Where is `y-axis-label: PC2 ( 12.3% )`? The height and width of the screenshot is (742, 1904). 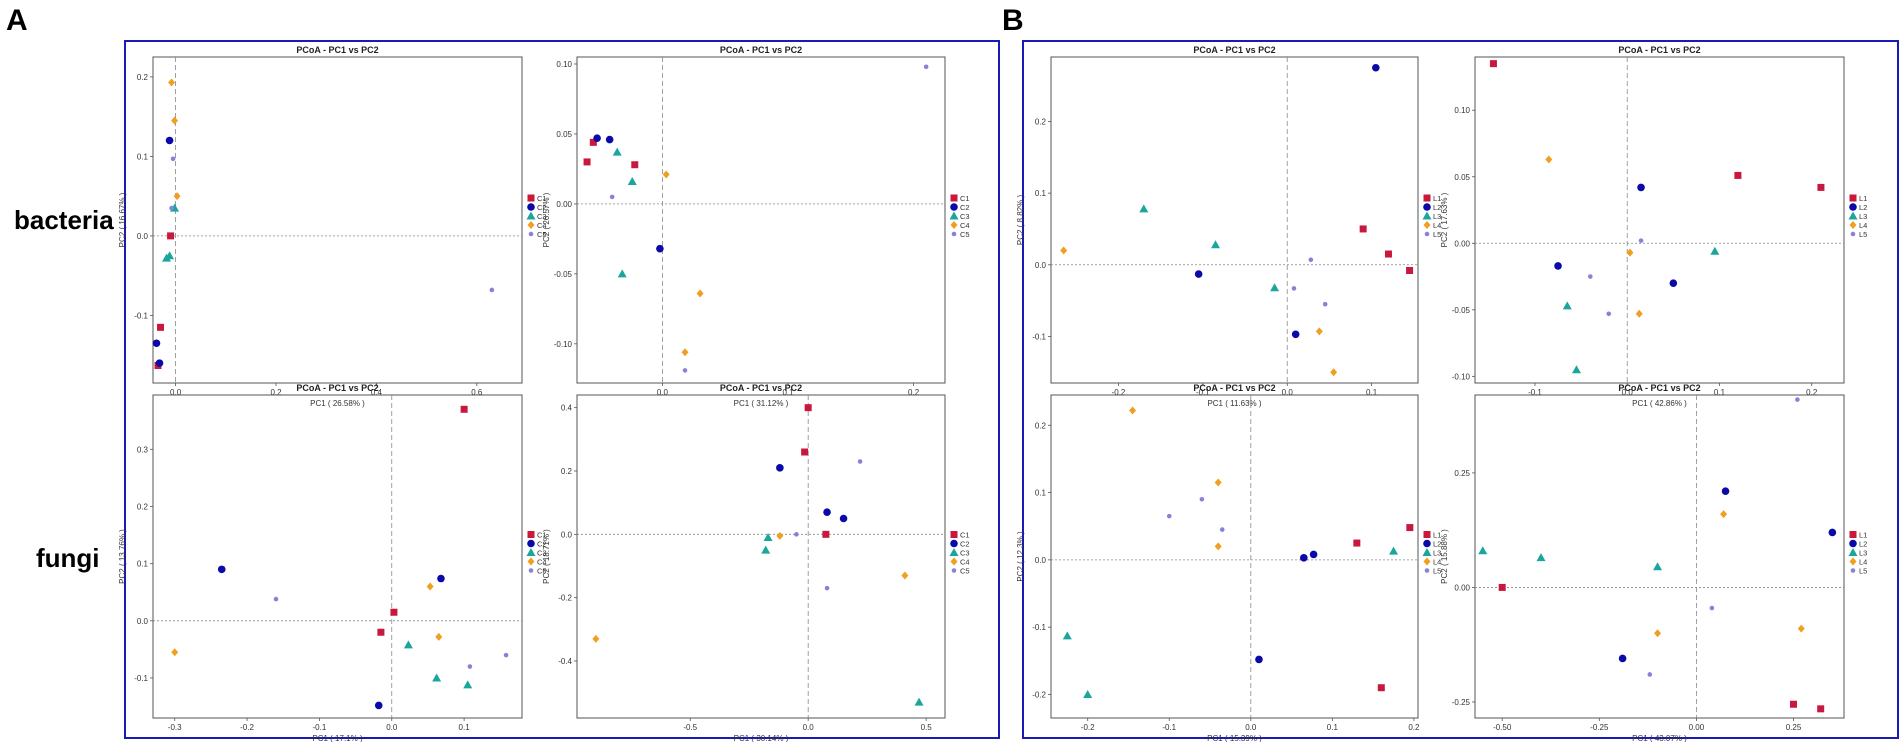
y-axis-label: PC2 ( 12.3% ) is located at coordinates (1020, 556).